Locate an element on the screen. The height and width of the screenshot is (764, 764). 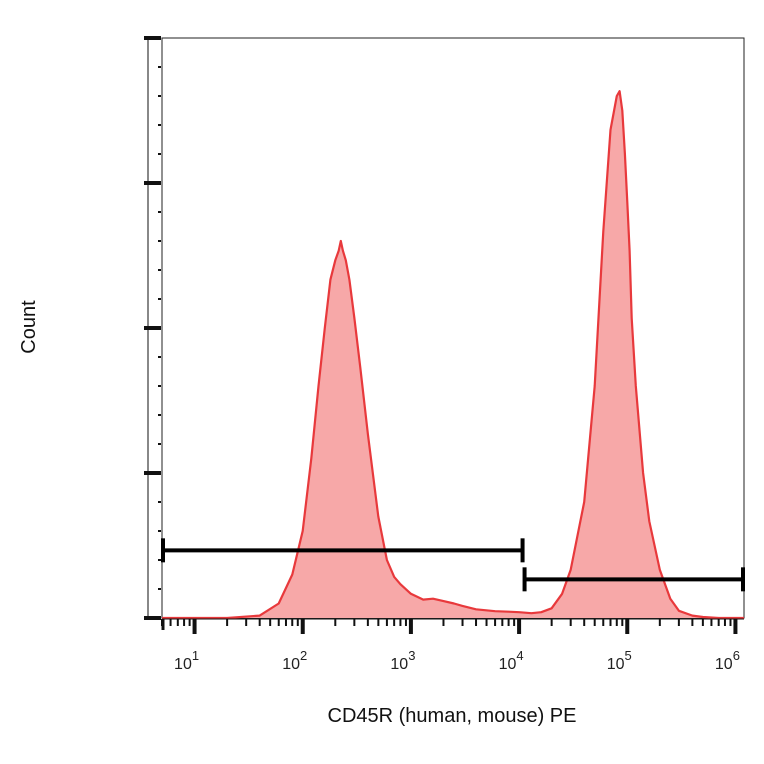
x-tick-label: 10³ is located at coordinates (402, 660).